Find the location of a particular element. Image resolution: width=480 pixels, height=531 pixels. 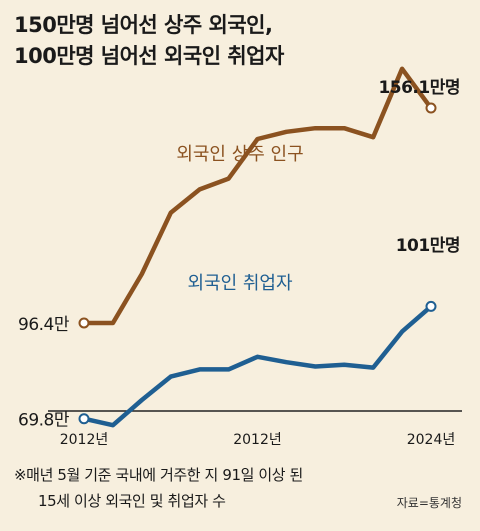

chart-title-line-1: 150만명 넘어선 상주 외국인, is located at coordinates (143, 25).